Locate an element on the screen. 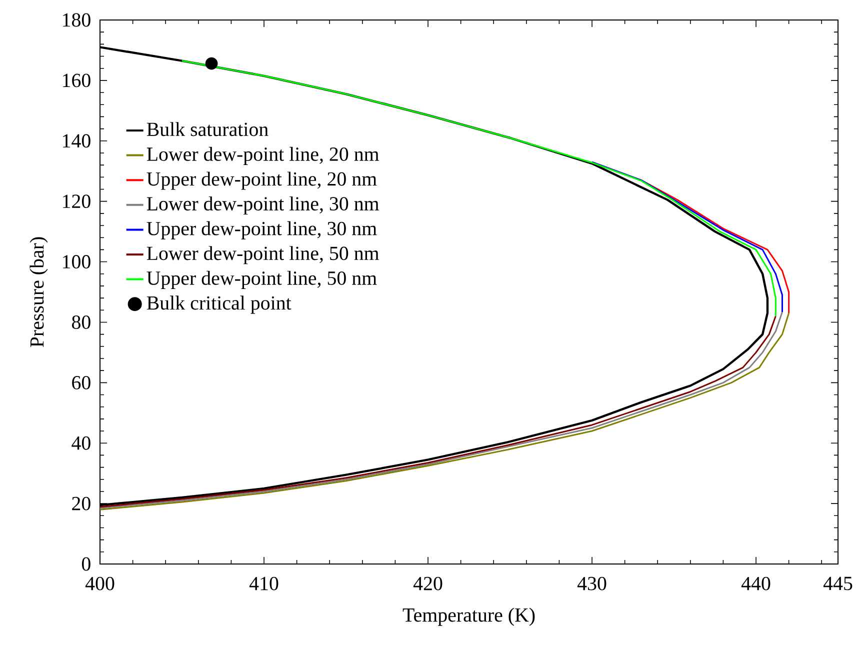 This screenshot has height=648, width=864. x-tick-label: 420 is located at coordinates (427, 583).